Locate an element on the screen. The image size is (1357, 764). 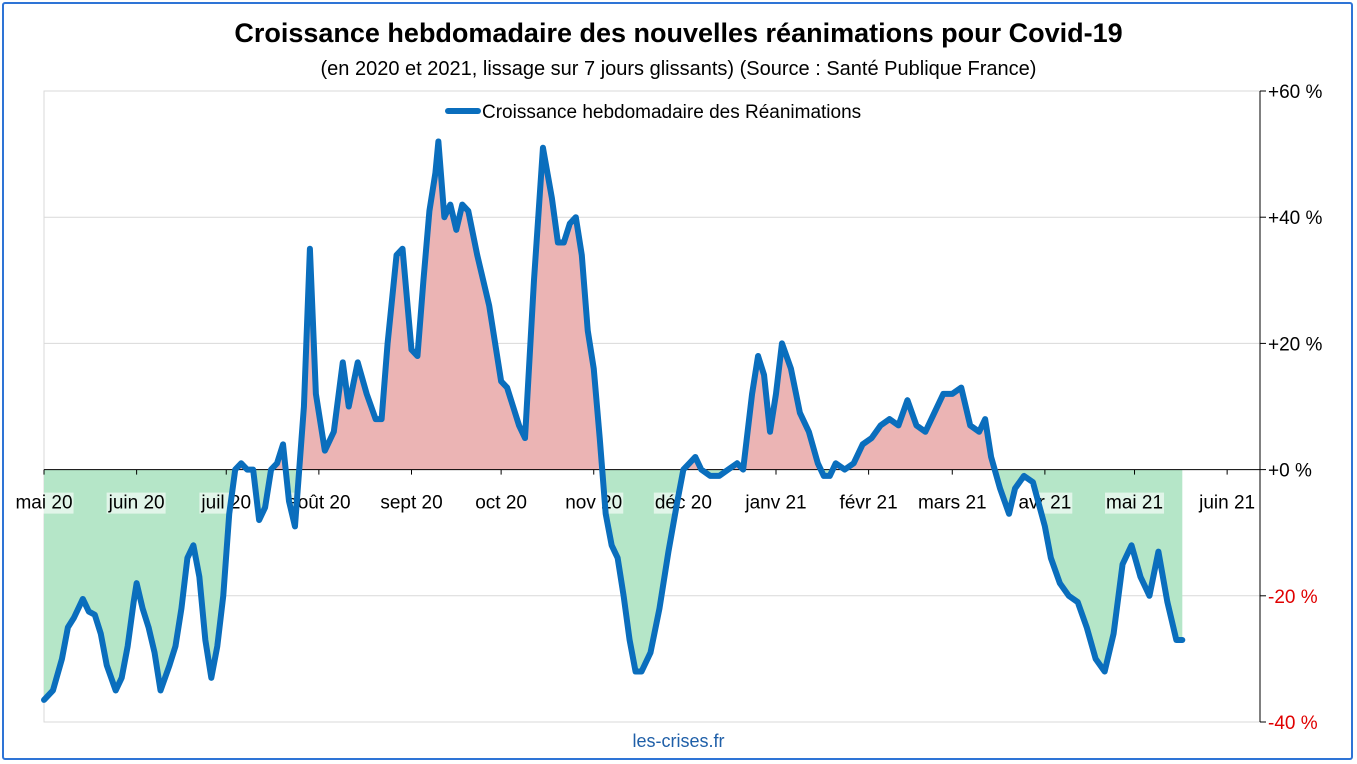
credit-text: les-crises.fr is located at coordinates (678, 741).